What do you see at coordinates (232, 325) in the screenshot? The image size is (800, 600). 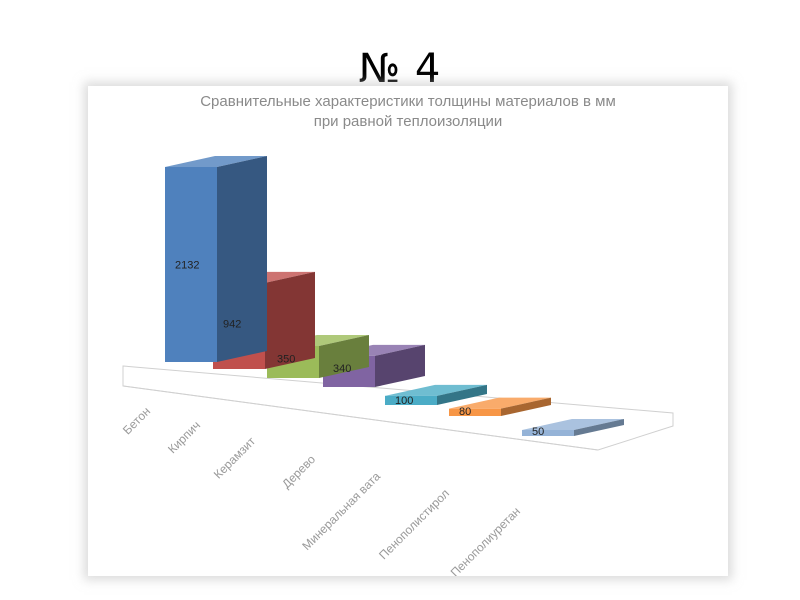 I see `data-label-2: 942` at bounding box center [232, 325].